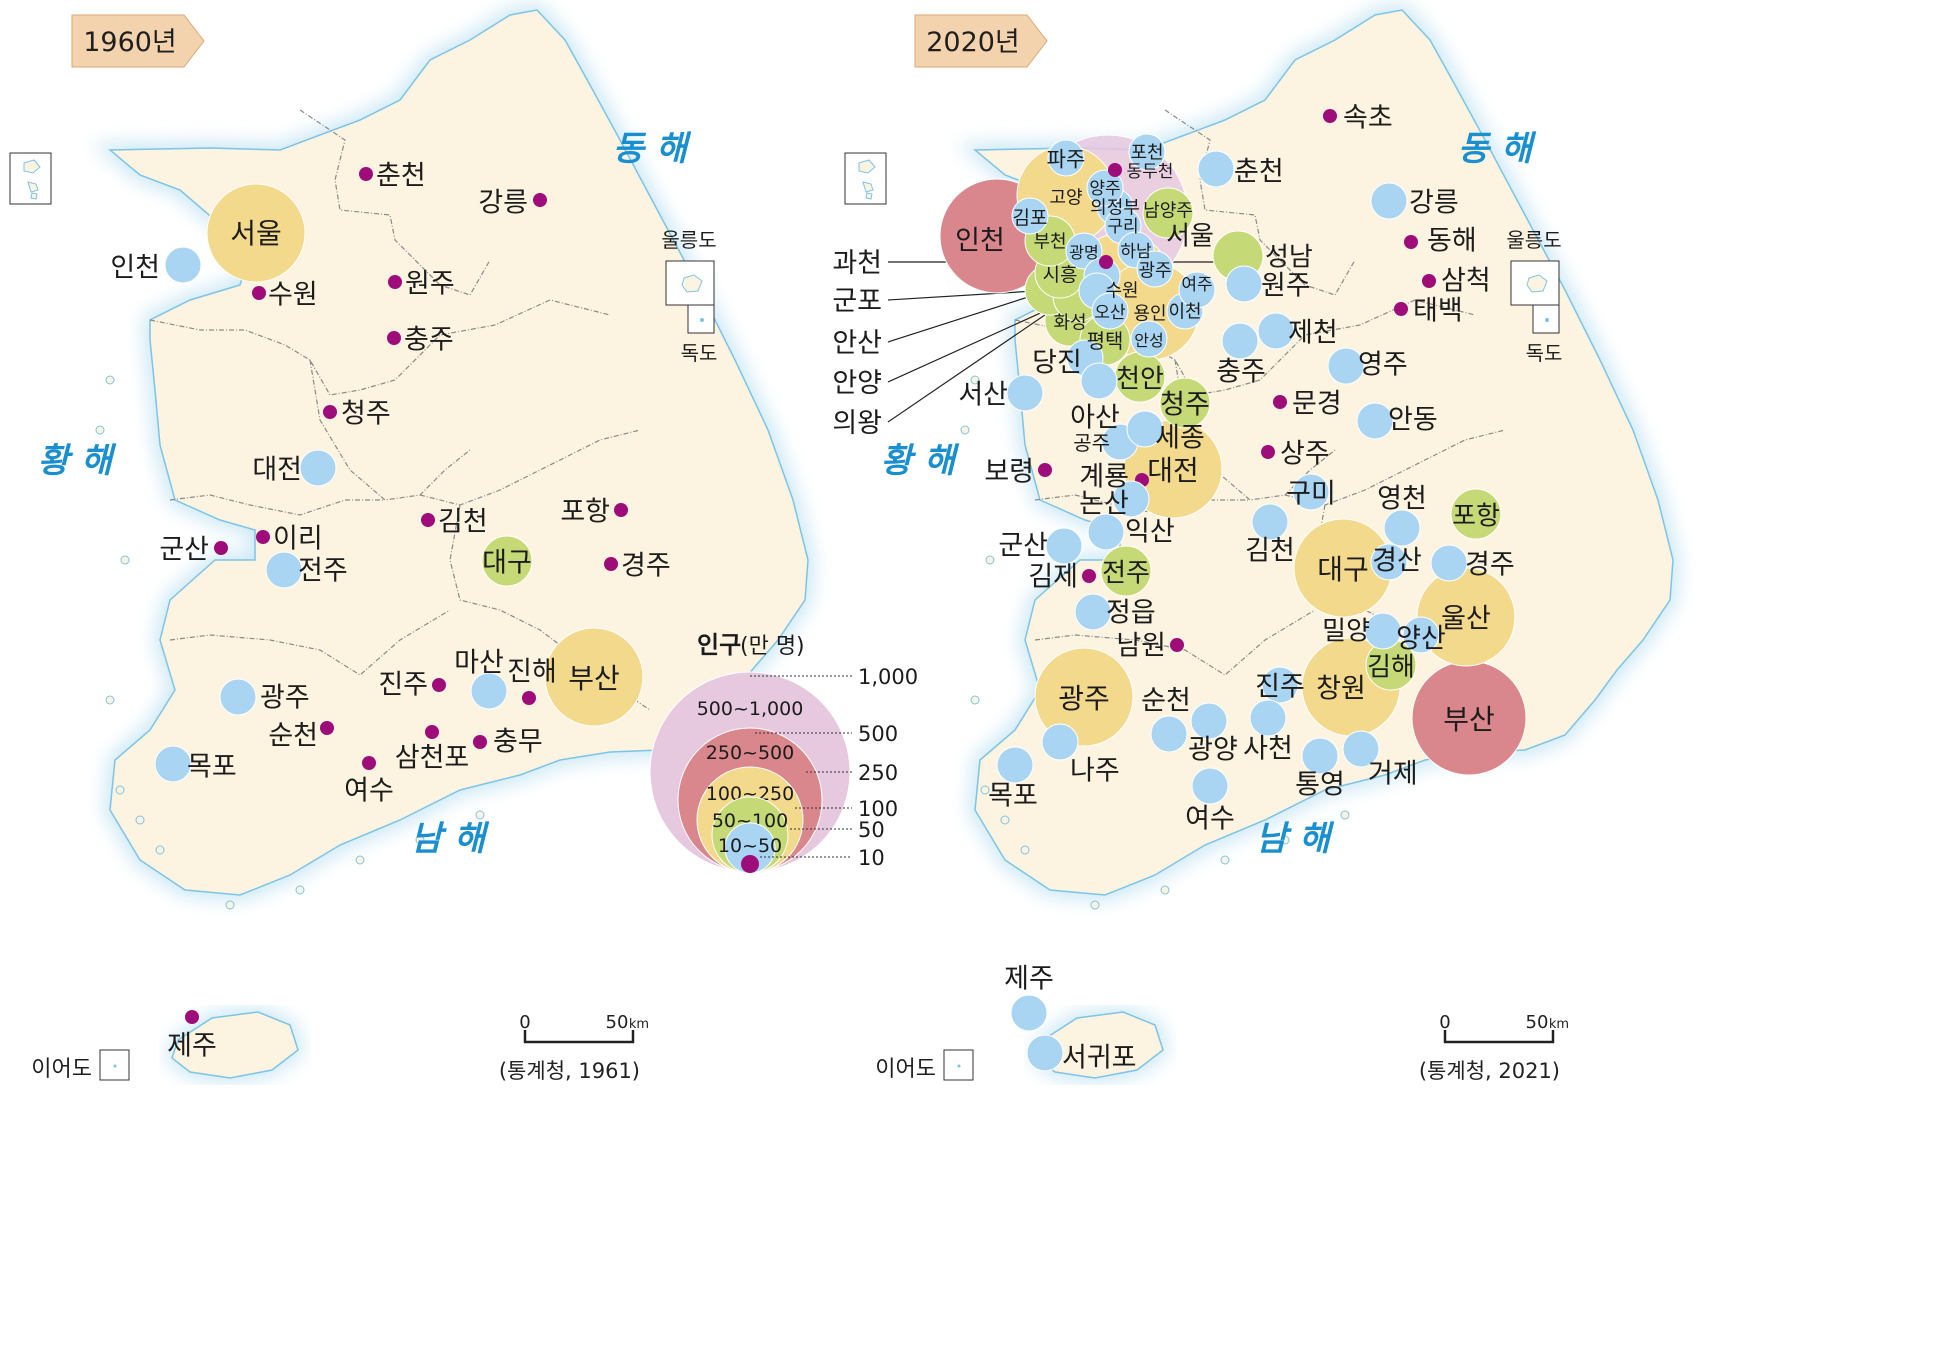 This screenshot has height=1362, width=1950. Describe the element at coordinates (1452, 241) in the screenshot. I see `city-label: 동해` at that location.